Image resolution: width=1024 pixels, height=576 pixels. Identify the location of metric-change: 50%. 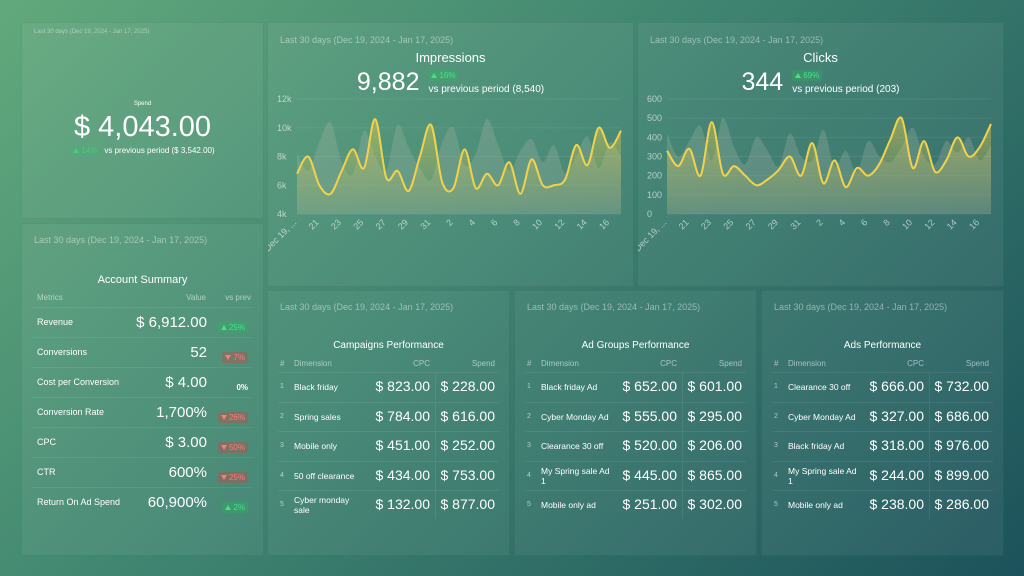
(232, 446).